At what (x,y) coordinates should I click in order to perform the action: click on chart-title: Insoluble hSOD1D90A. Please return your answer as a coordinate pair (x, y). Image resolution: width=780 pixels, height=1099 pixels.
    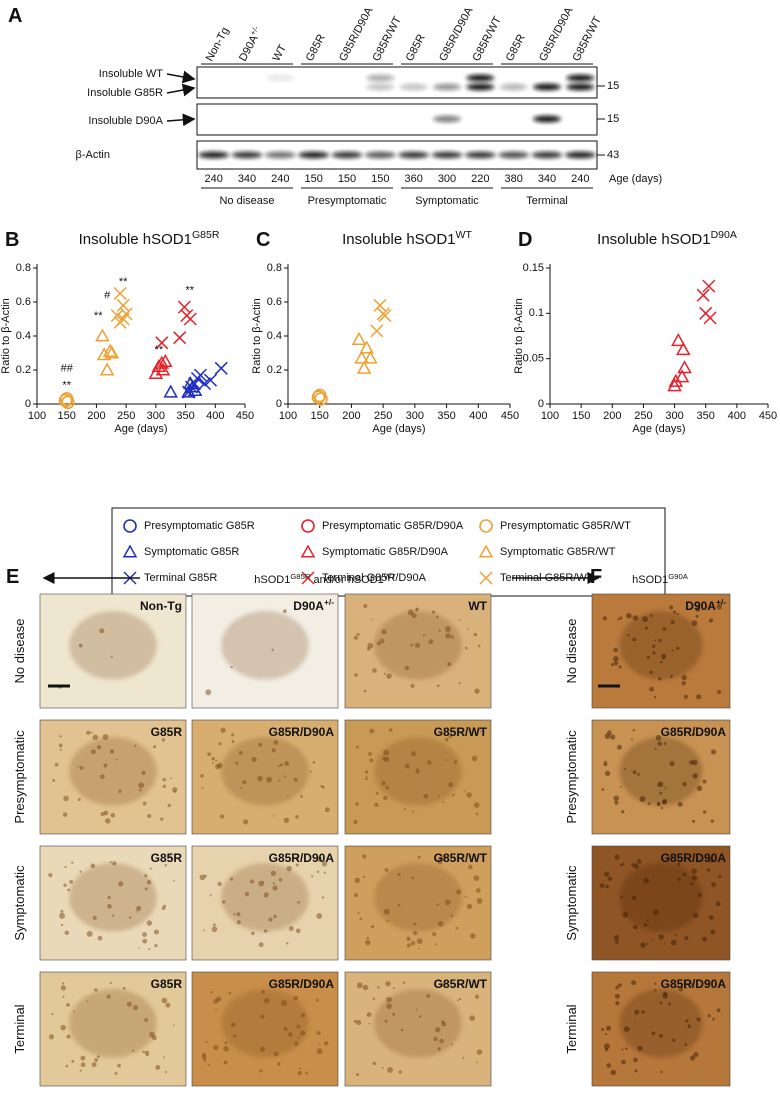
    Looking at the image, I should click on (667, 238).